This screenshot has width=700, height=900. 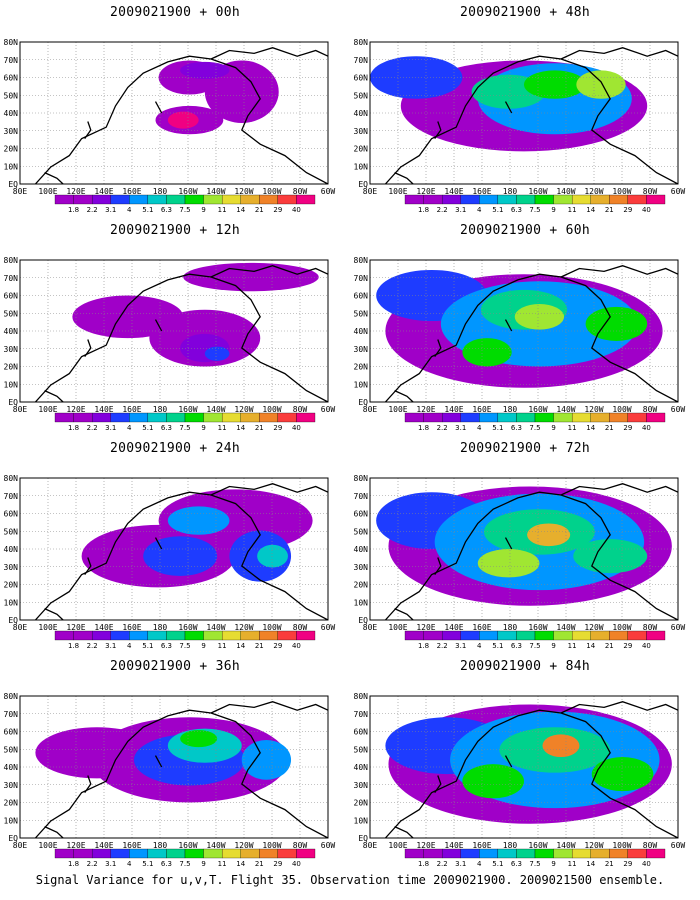 What do you see at coordinates (11, 803) in the screenshot?
I see `latitude-label: 20N` at bounding box center [11, 803].